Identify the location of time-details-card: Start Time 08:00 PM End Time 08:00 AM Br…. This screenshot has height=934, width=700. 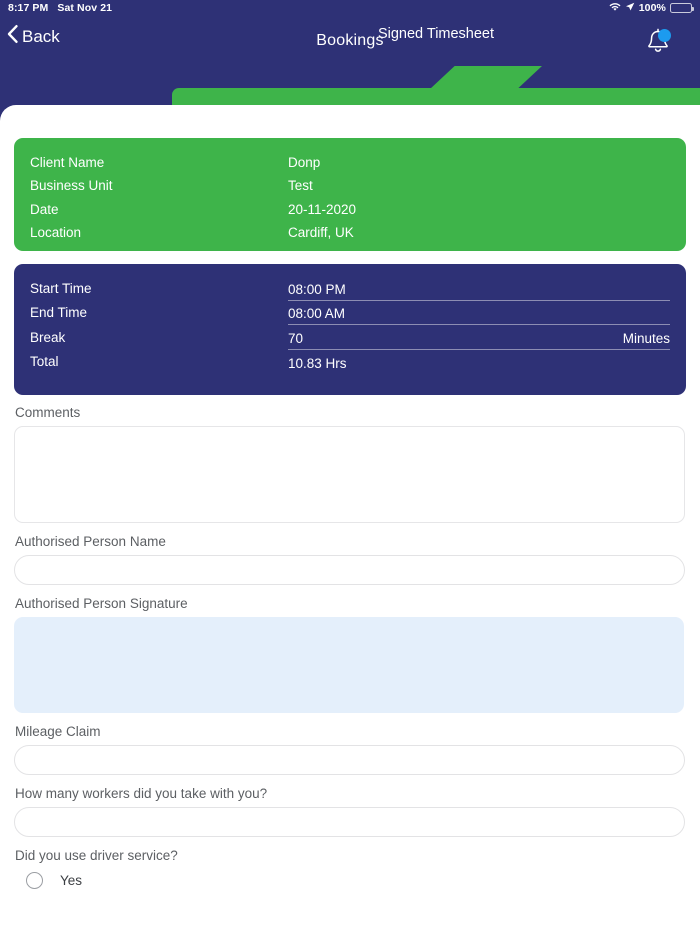
(350, 329).